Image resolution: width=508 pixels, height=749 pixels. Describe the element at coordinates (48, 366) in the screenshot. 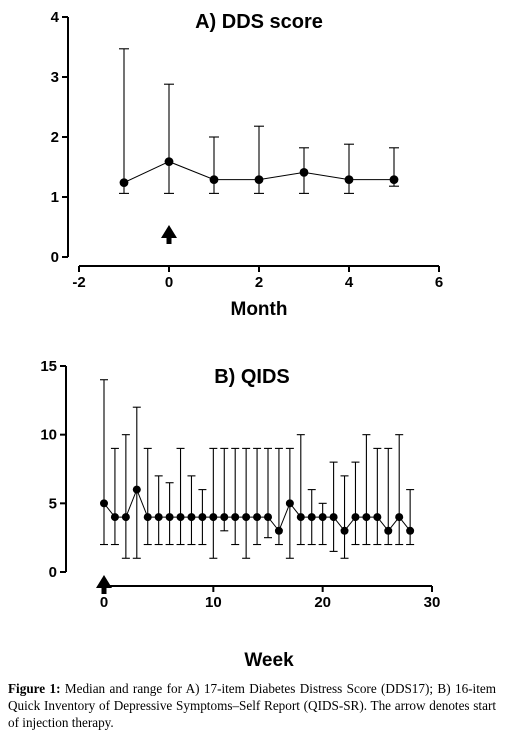

I see `y-tick-label: 15` at that location.